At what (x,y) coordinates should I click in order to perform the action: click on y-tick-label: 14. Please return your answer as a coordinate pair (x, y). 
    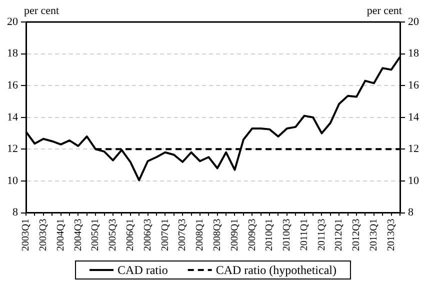
    Looking at the image, I should click on (12, 117).